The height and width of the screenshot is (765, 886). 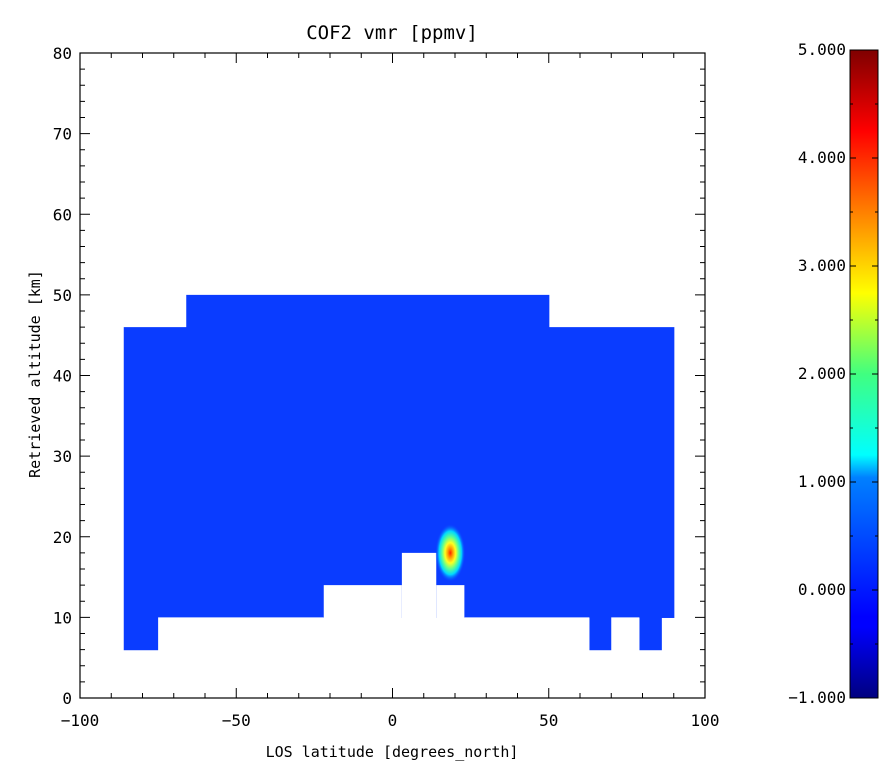 What do you see at coordinates (817, 697) in the screenshot?
I see `colorbar-tick-label: −1.000` at bounding box center [817, 697].